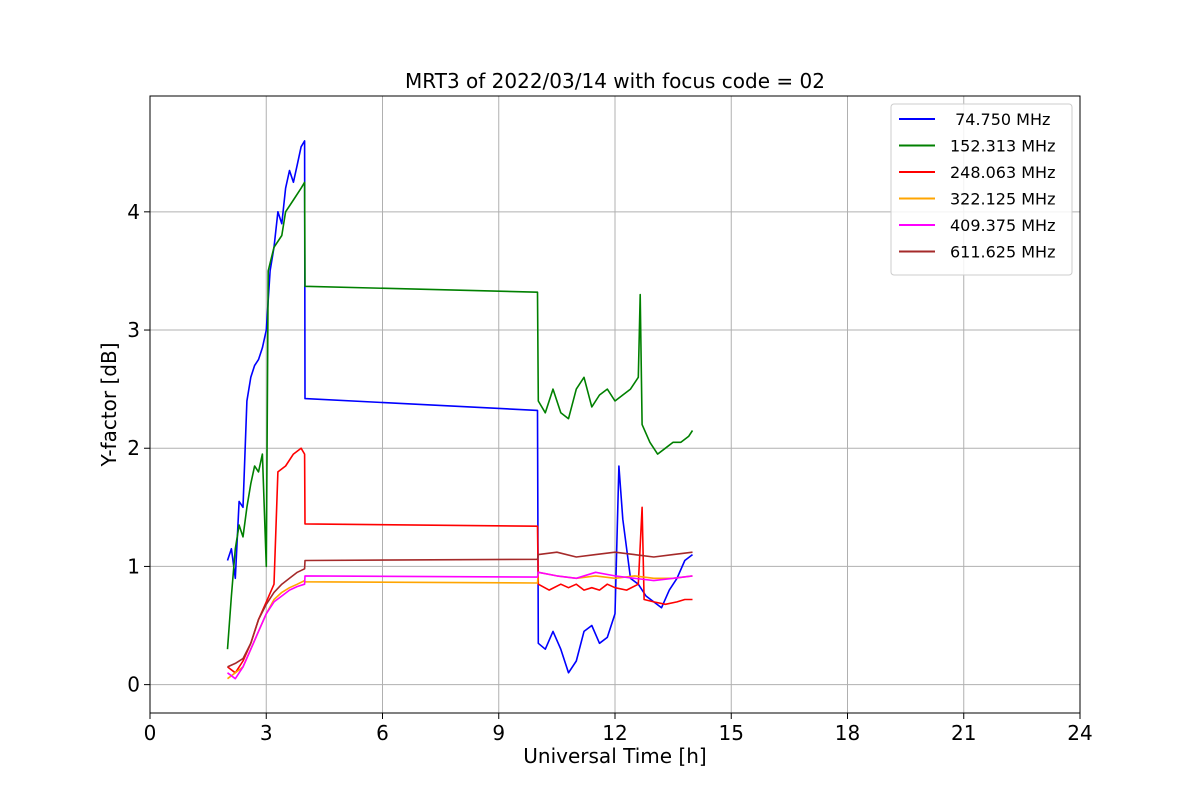 The image size is (1200, 800). I want to click on legend-box, so click(981, 189).